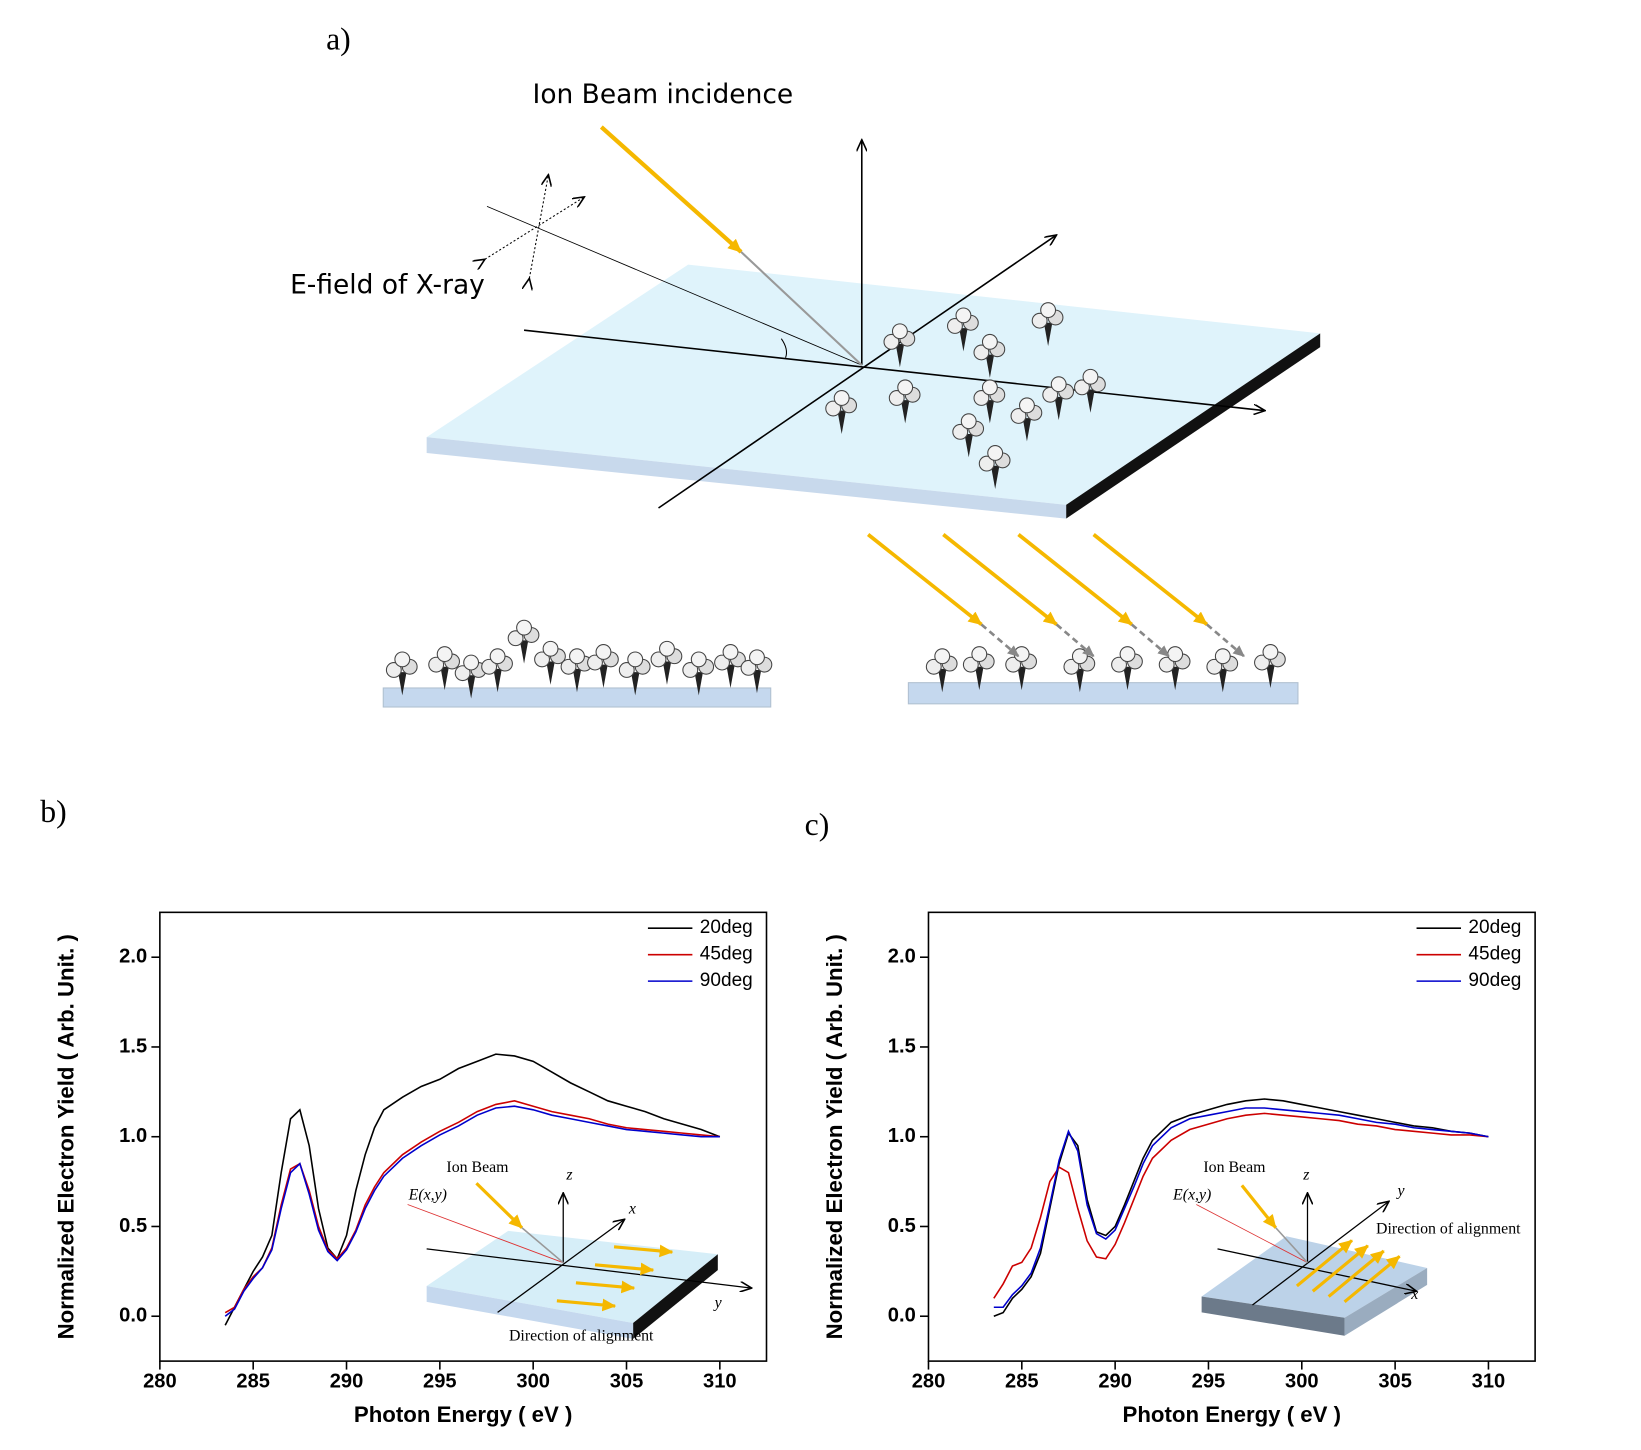  Describe the element at coordinates (817, 824) in the screenshot. I see `panel-label: c)` at that location.